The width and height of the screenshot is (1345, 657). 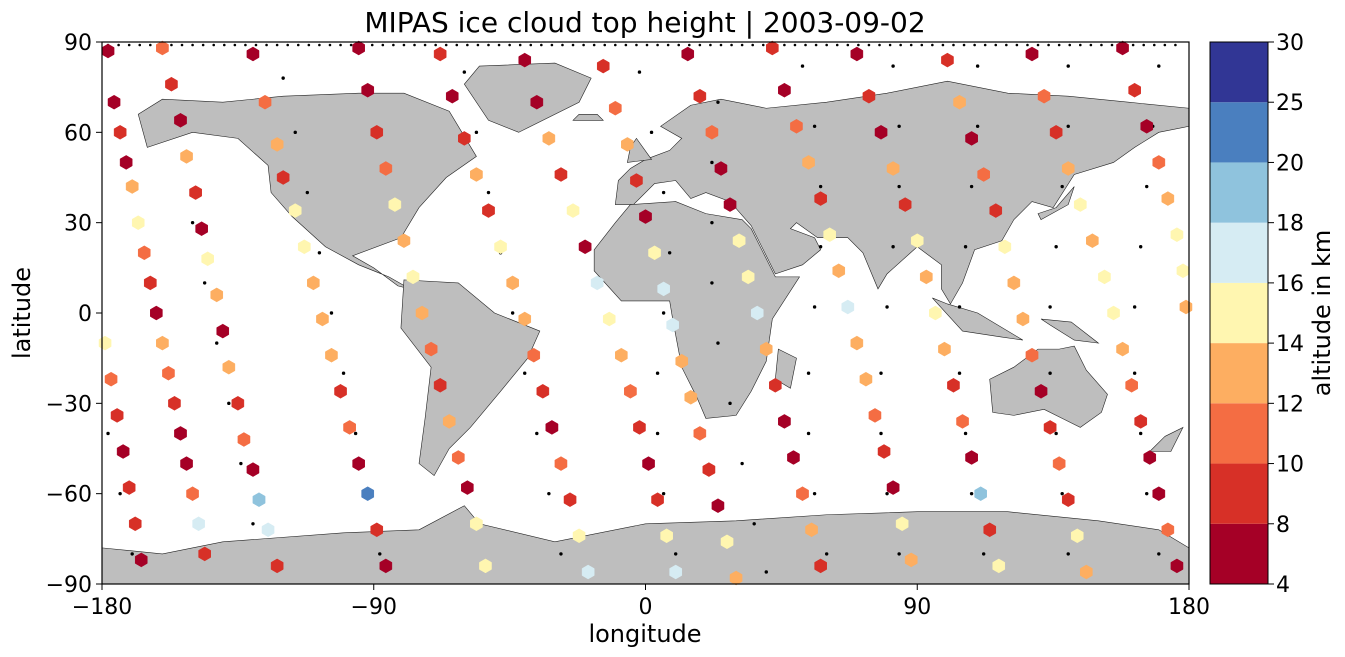 I want to click on colorbar-tick-label: 18, so click(x=1290, y=224).